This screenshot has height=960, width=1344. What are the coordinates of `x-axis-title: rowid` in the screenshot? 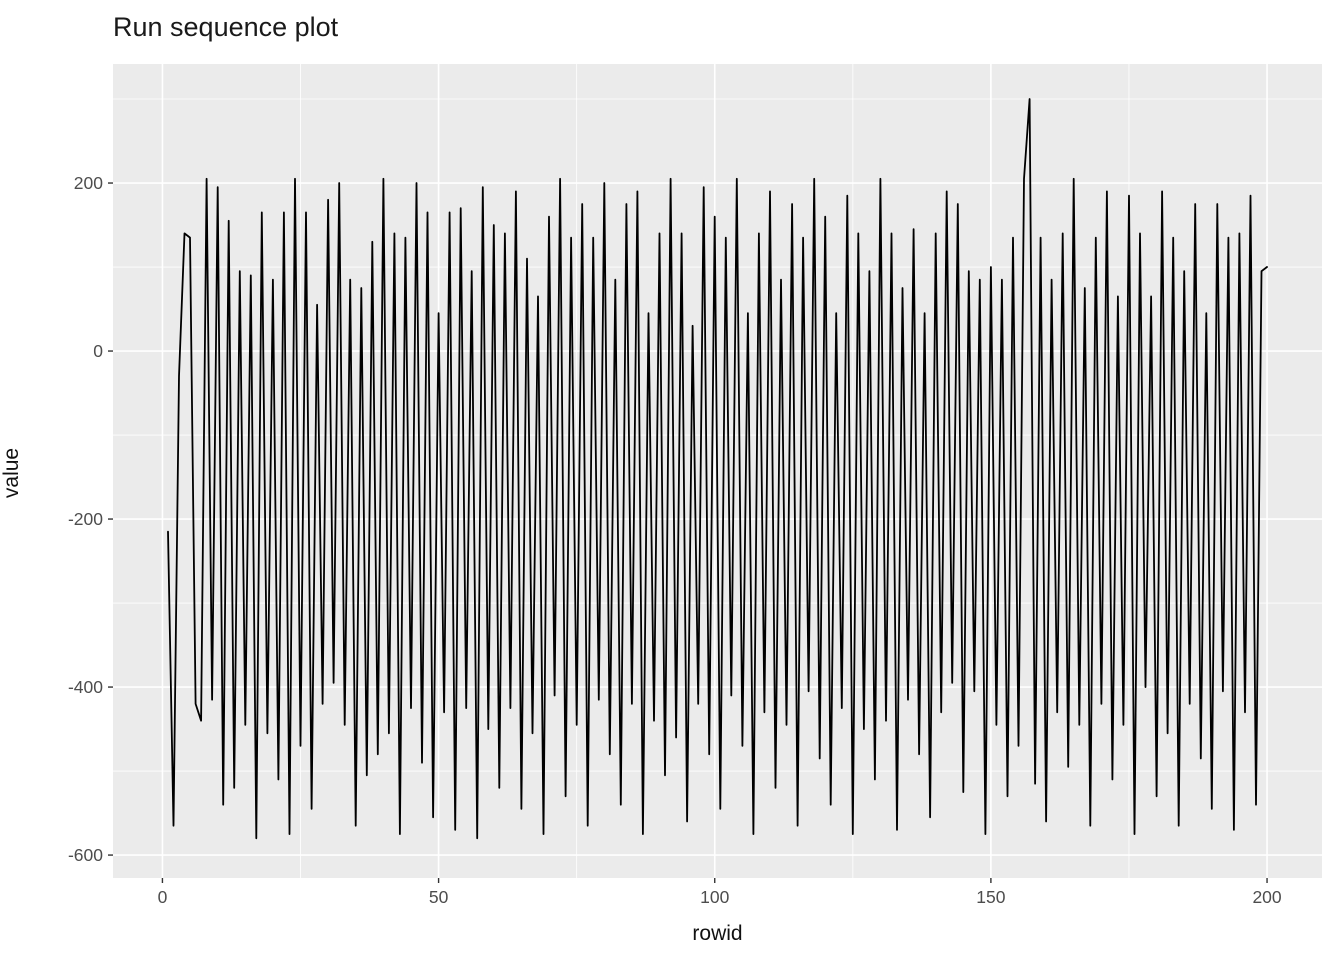 It's located at (717, 933).